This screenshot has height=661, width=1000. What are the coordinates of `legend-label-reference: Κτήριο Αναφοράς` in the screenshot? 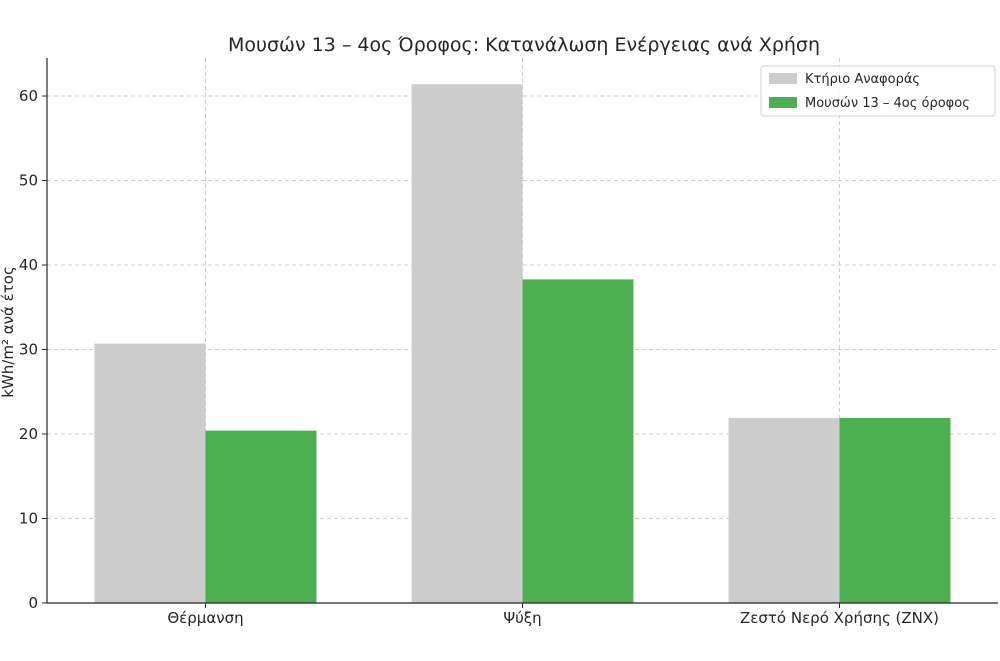 It's located at (862, 79).